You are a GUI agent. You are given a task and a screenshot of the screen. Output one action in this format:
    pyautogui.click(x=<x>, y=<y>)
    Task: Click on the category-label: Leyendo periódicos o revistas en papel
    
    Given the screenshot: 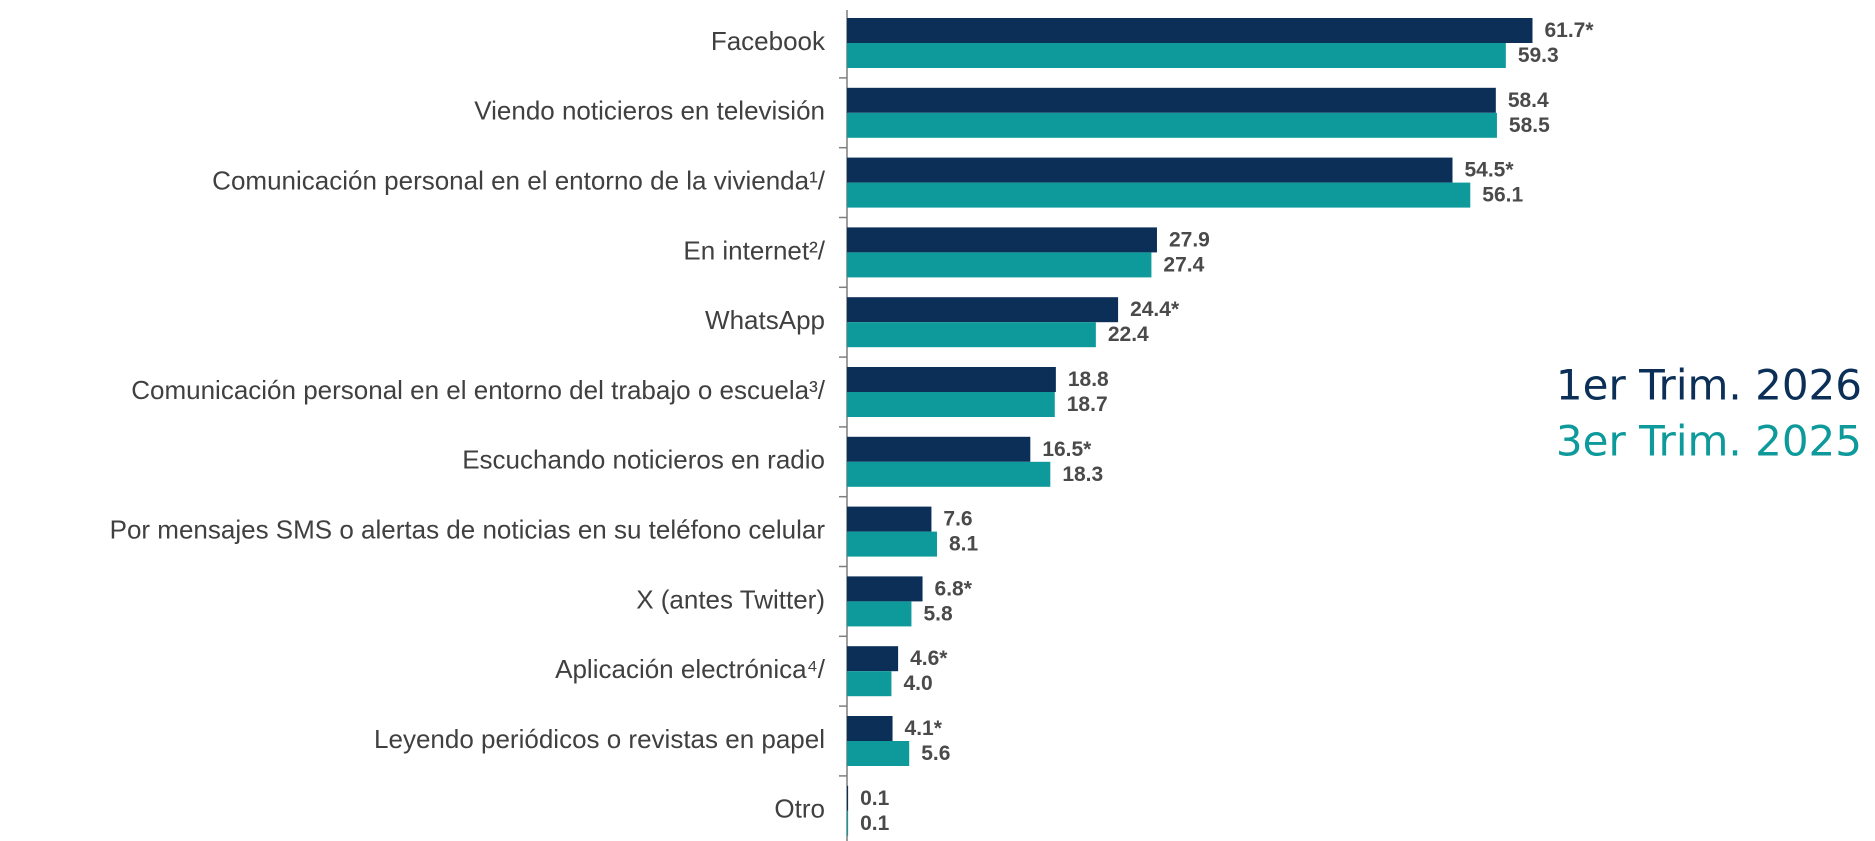 What is the action you would take?
    pyautogui.click(x=599, y=739)
    